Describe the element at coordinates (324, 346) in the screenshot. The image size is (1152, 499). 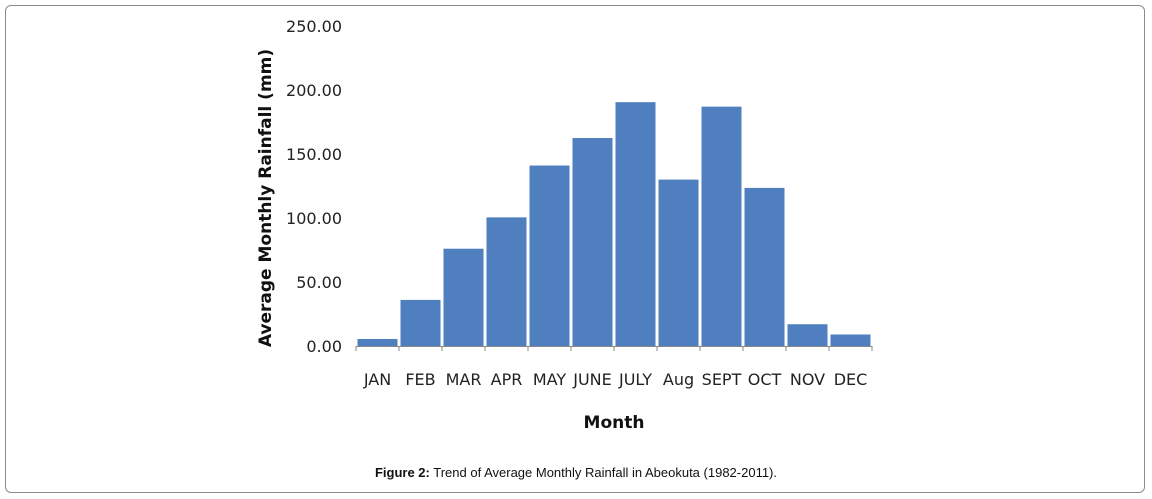
I see `y-tick-label: 0.00` at that location.